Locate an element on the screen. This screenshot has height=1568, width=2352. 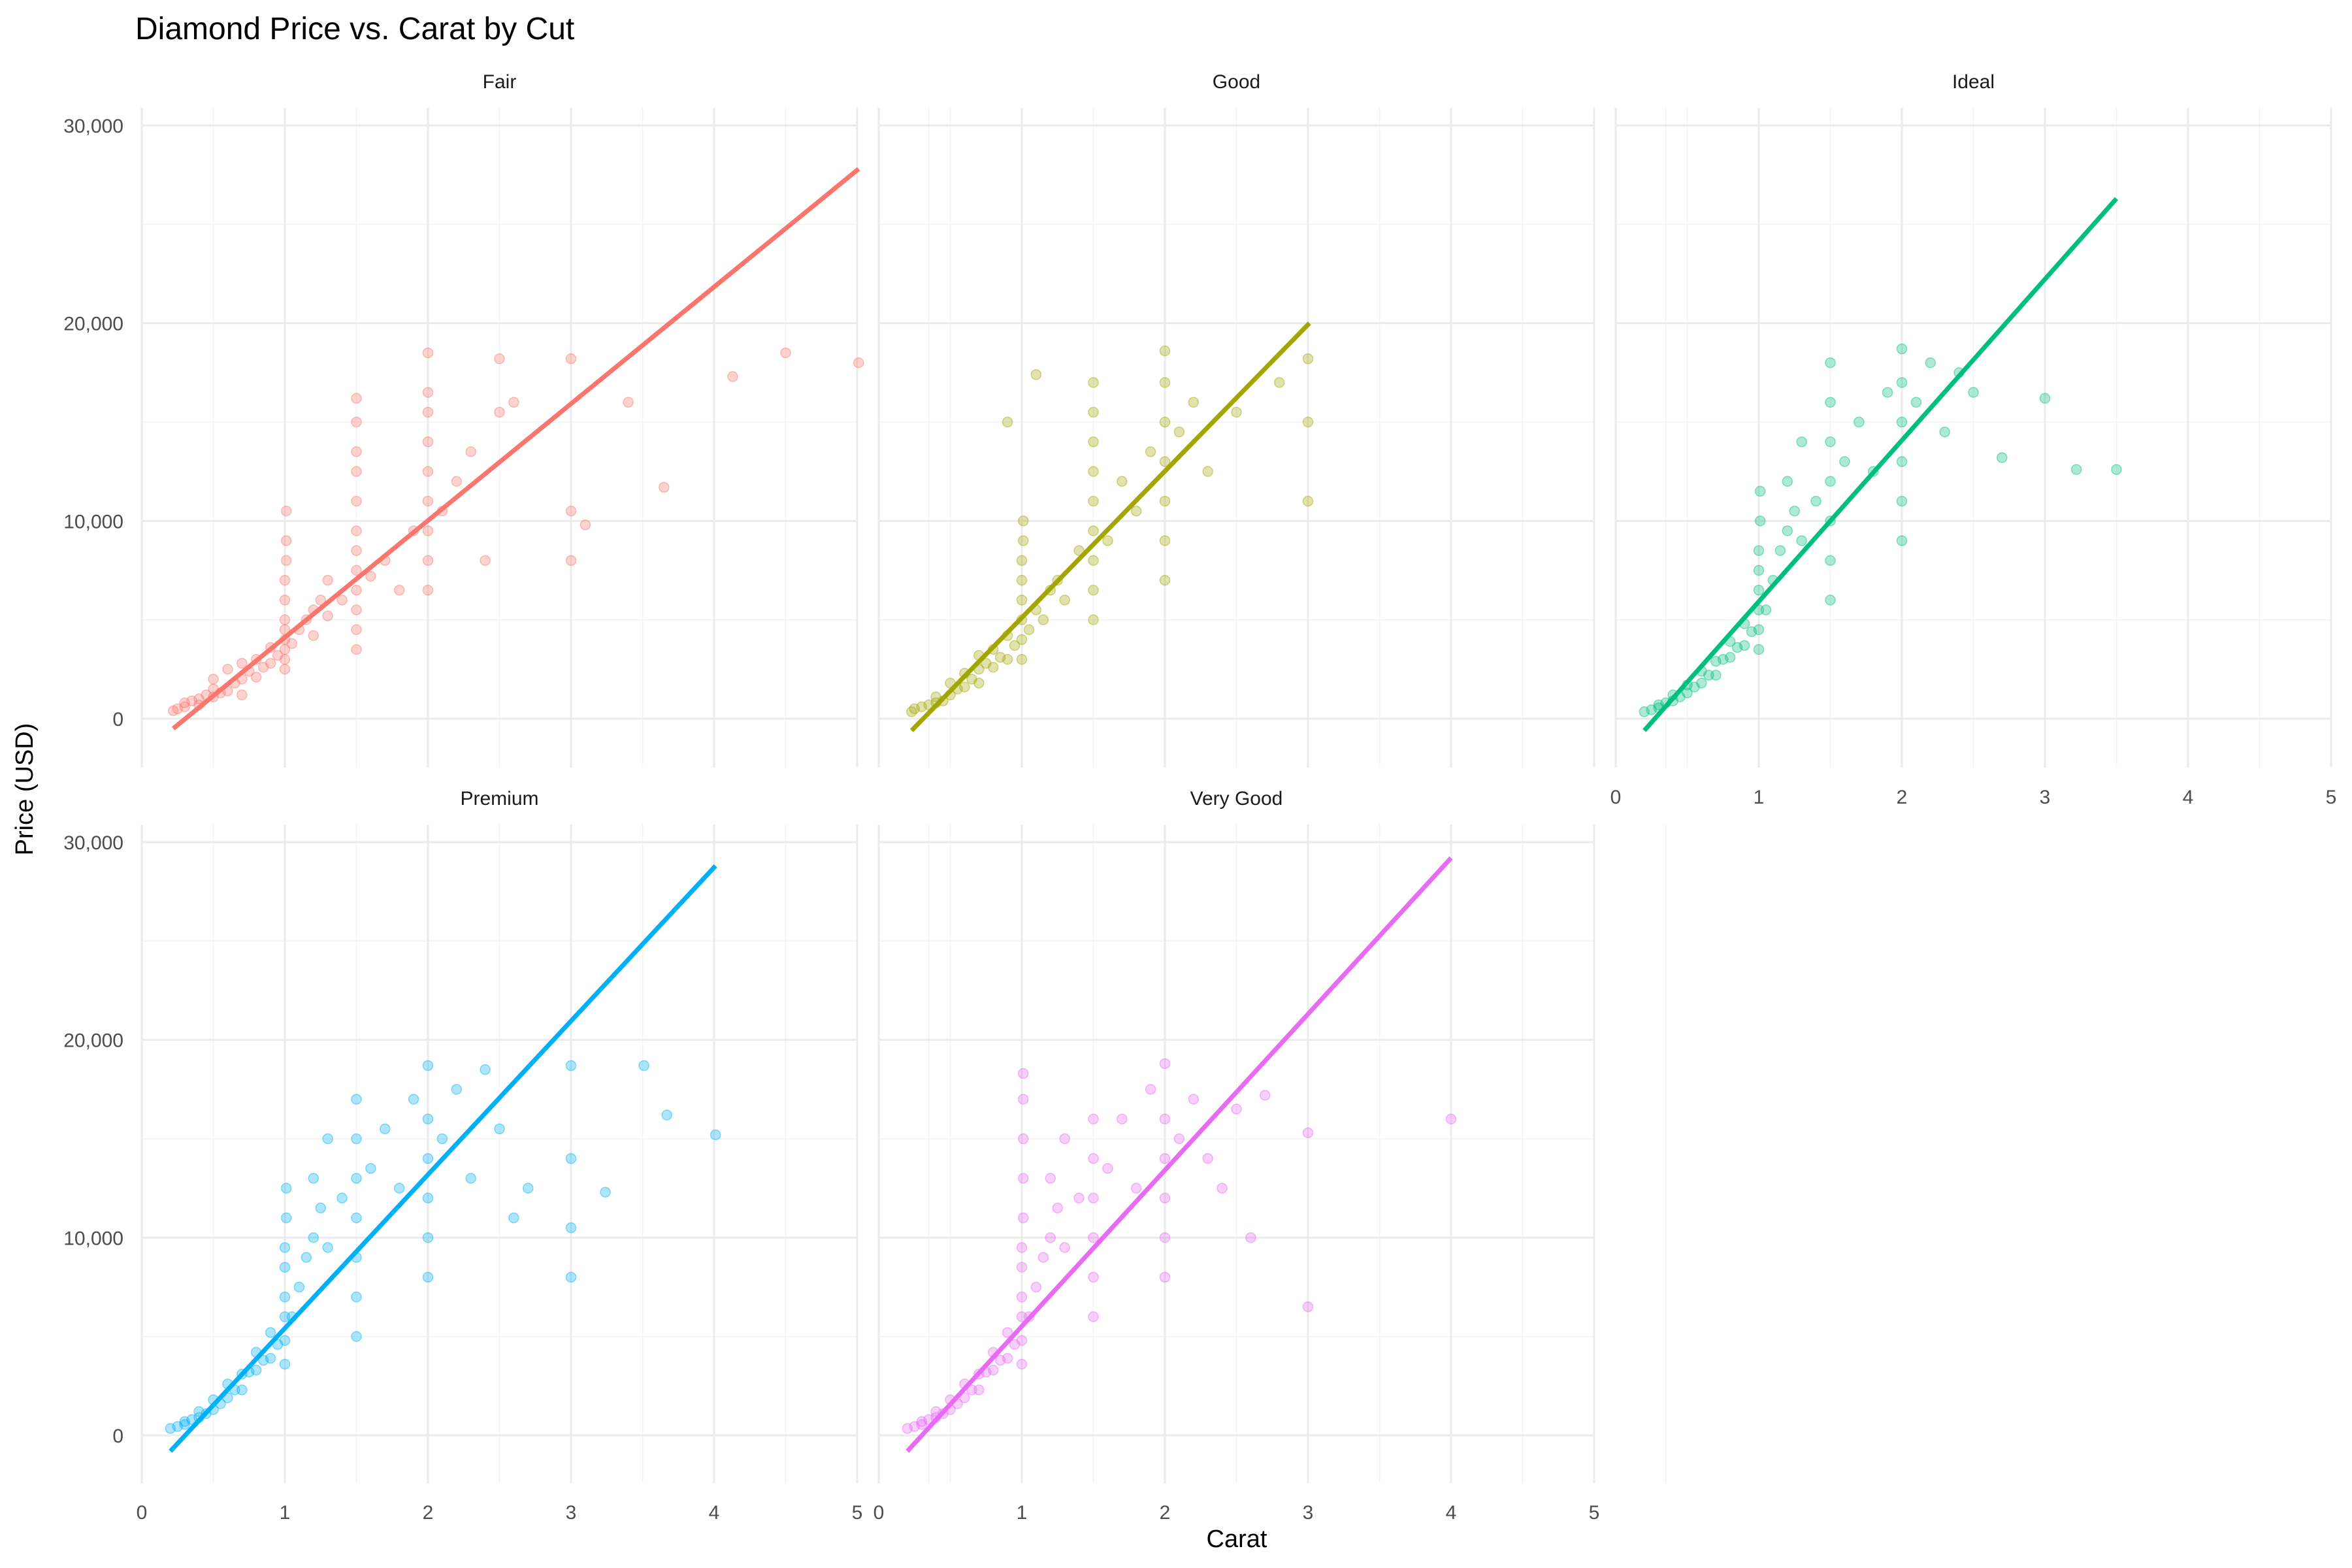
x-tick-label: 2 is located at coordinates (1165, 1513).